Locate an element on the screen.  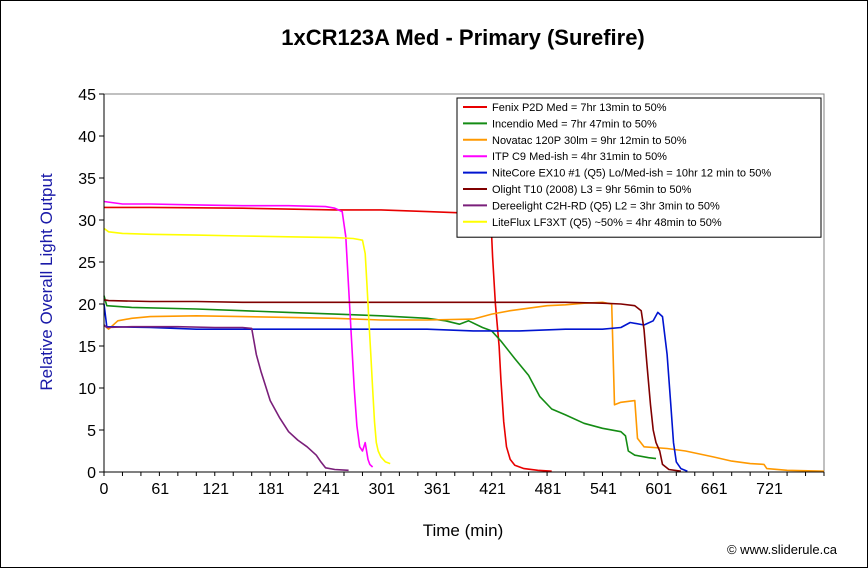
x-tick-label: 361 is located at coordinates (437, 489).